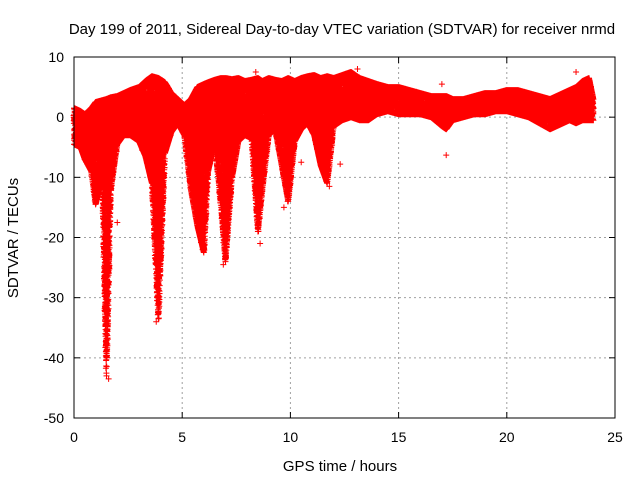  What do you see at coordinates (615, 437) in the screenshot?
I see `x-tick-label: 25` at bounding box center [615, 437].